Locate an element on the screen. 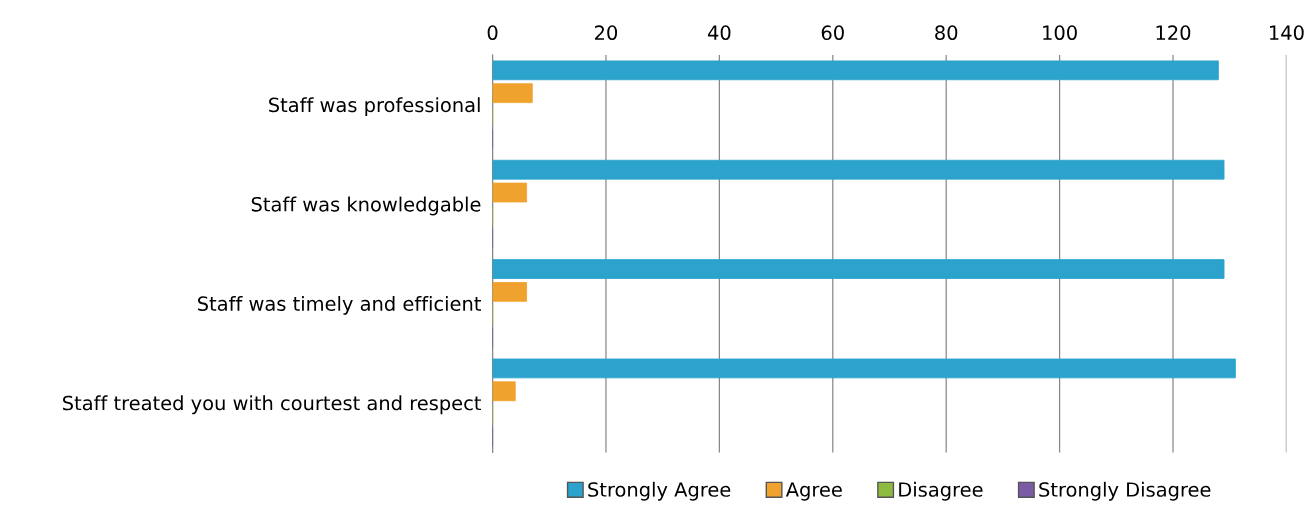 This screenshot has height=523, width=1310. legend-label: Strongly Agree is located at coordinates (659, 491).